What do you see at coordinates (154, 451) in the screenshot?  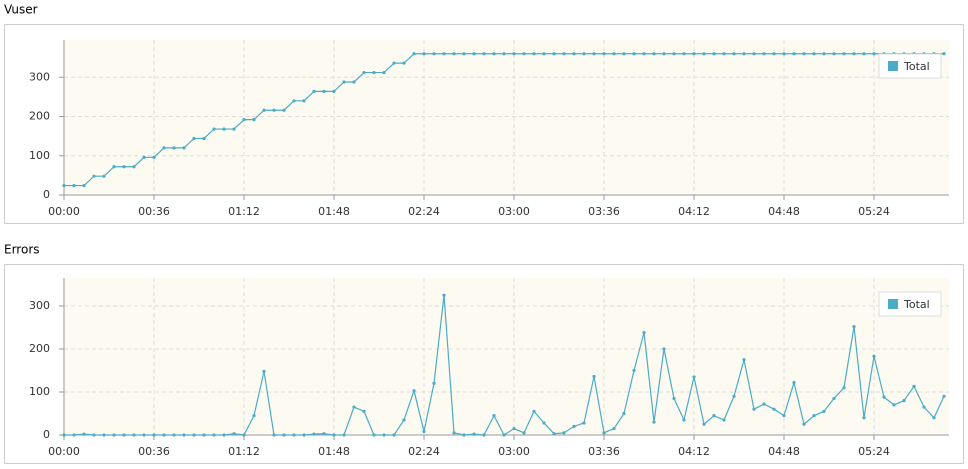 I see `x-tick-label: 00:36` at bounding box center [154, 451].